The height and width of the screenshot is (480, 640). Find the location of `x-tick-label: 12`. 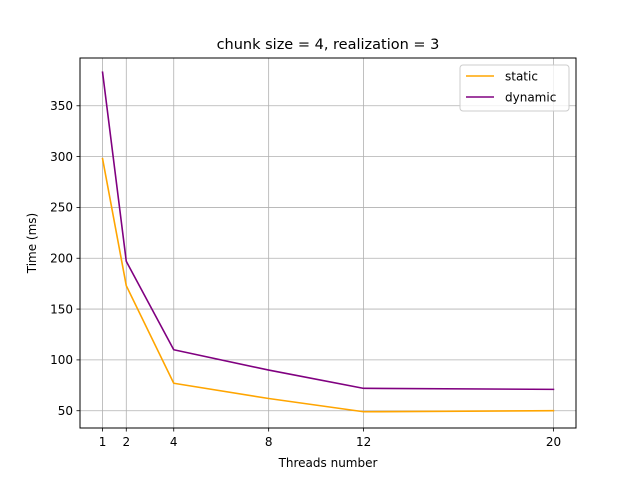

x-tick-label: 12 is located at coordinates (363, 442).